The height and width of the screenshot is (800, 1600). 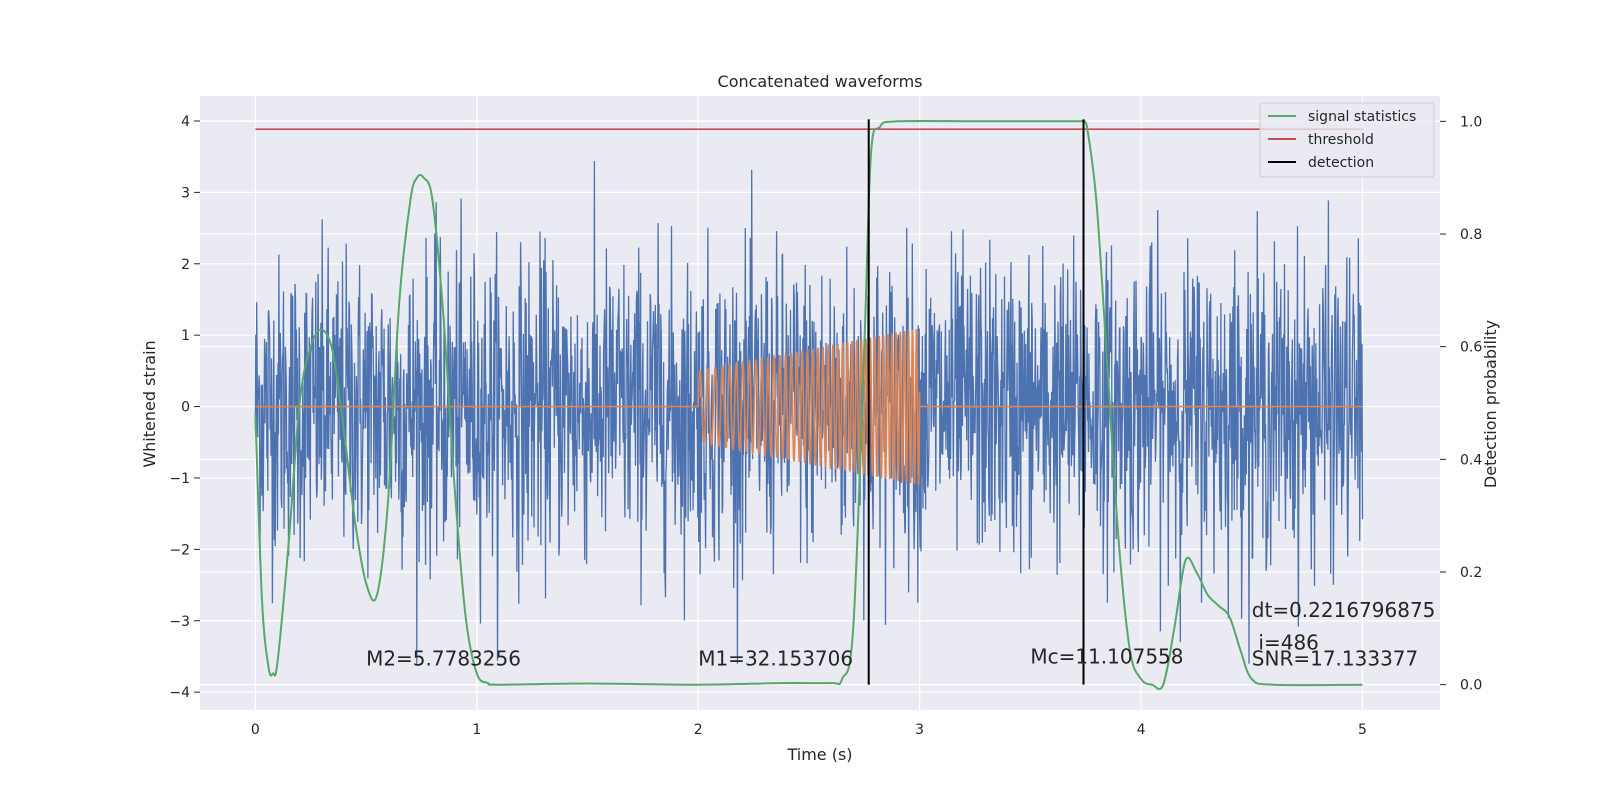 What do you see at coordinates (185, 408) in the screenshot?
I see `y-tick-label-4: 0` at bounding box center [185, 408].